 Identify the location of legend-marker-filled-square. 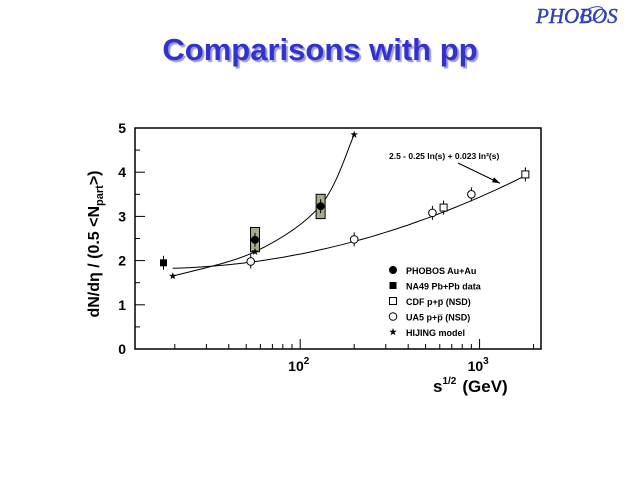
(393, 285).